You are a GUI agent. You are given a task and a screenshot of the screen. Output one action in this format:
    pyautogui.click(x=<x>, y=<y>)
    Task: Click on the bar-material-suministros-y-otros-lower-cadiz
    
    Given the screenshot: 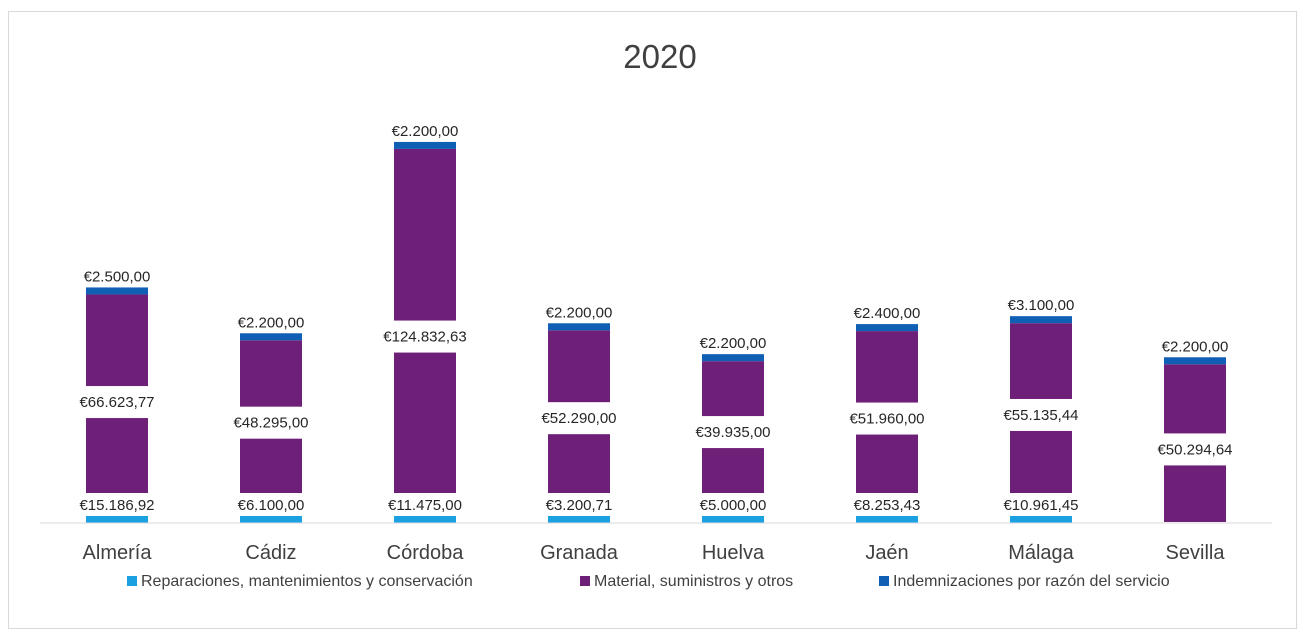 What is the action you would take?
    pyautogui.click(x=271, y=465)
    